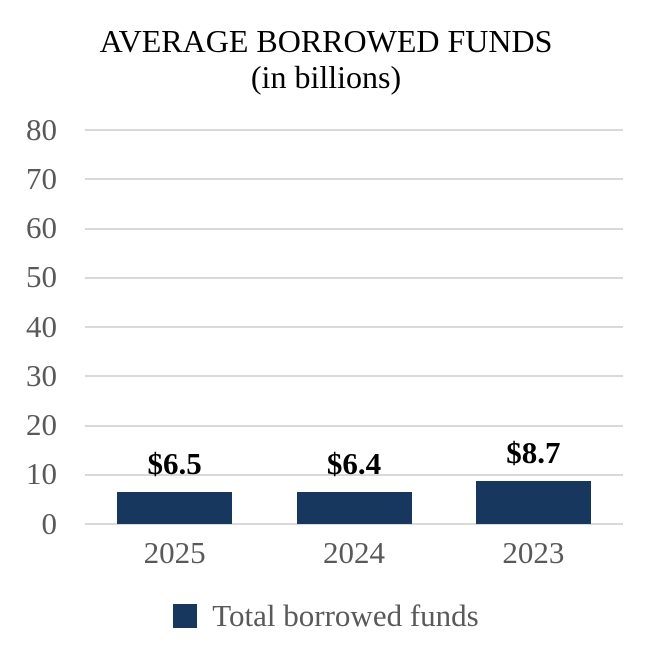  I want to click on x-axis-category-label: 2024, so click(354, 552).